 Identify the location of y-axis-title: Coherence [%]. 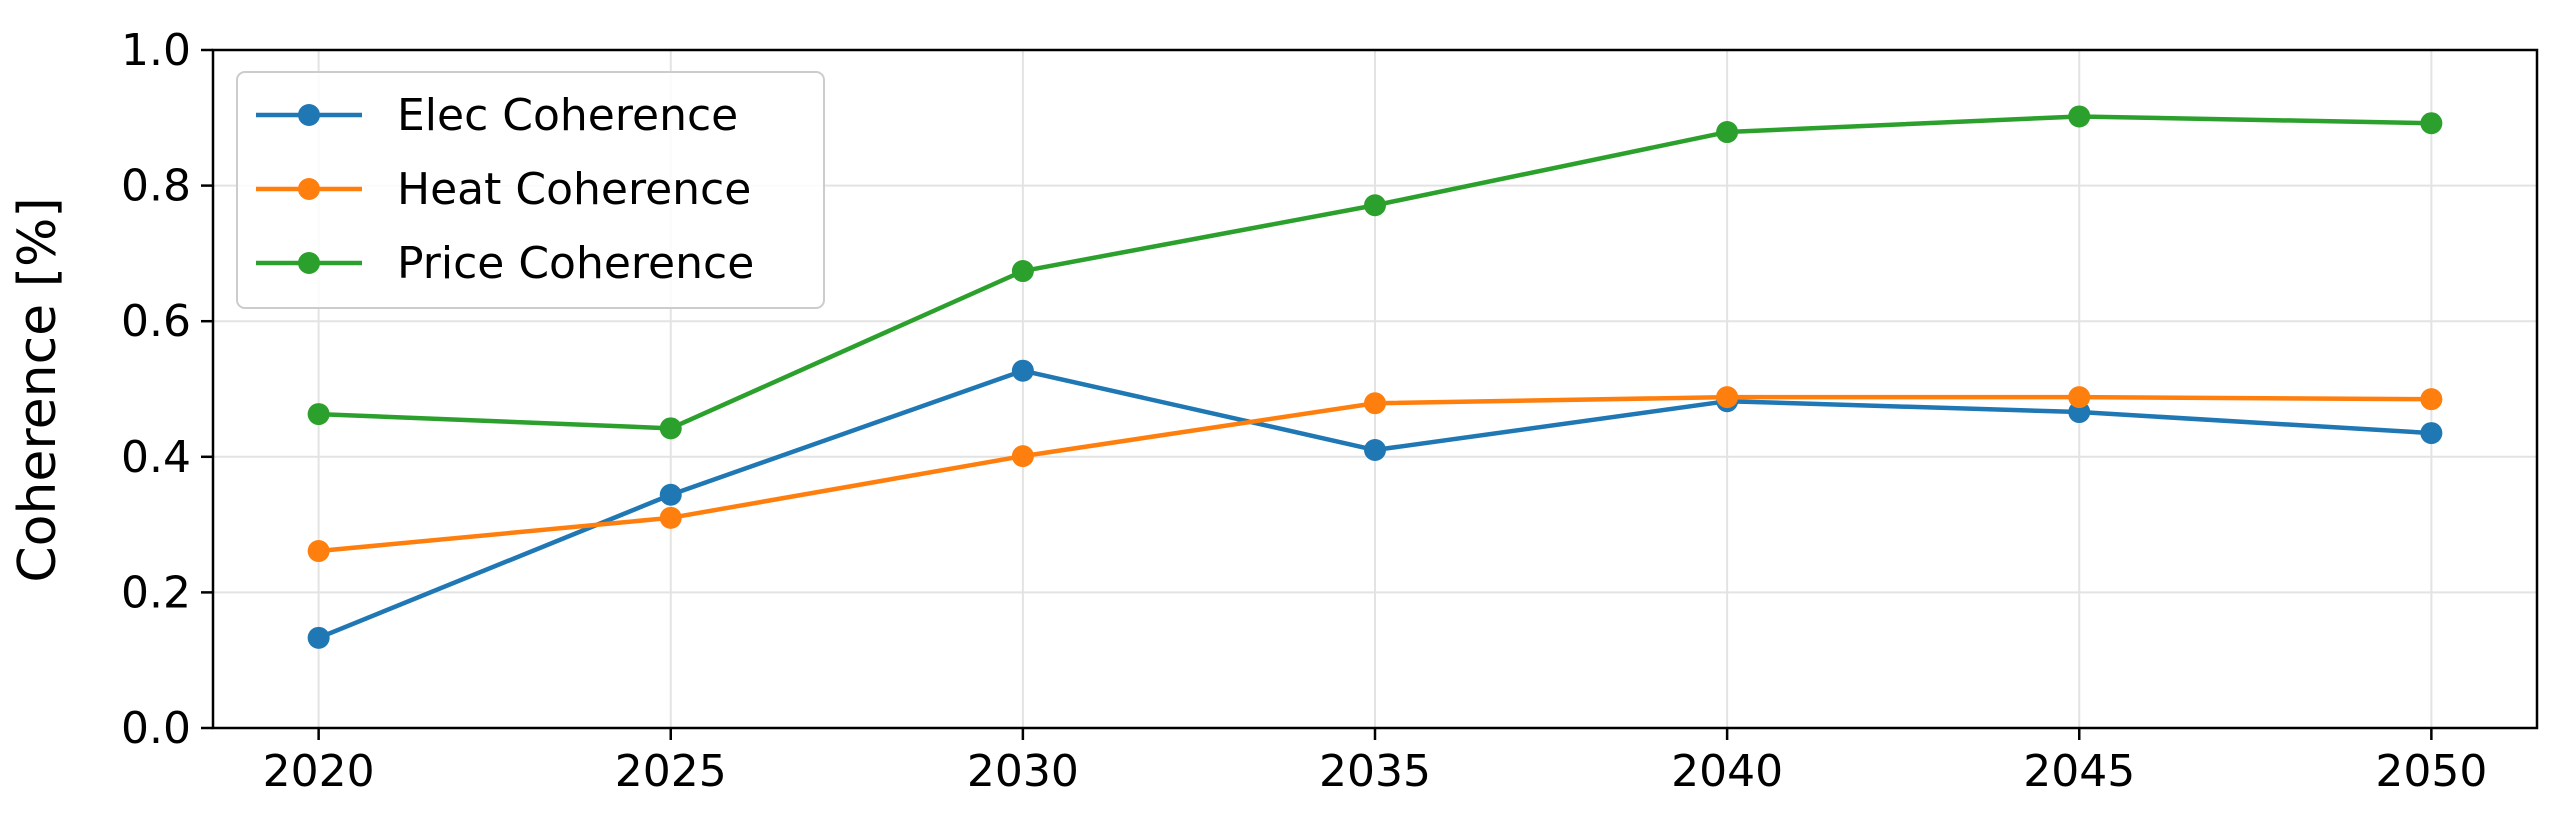
(38, 389).